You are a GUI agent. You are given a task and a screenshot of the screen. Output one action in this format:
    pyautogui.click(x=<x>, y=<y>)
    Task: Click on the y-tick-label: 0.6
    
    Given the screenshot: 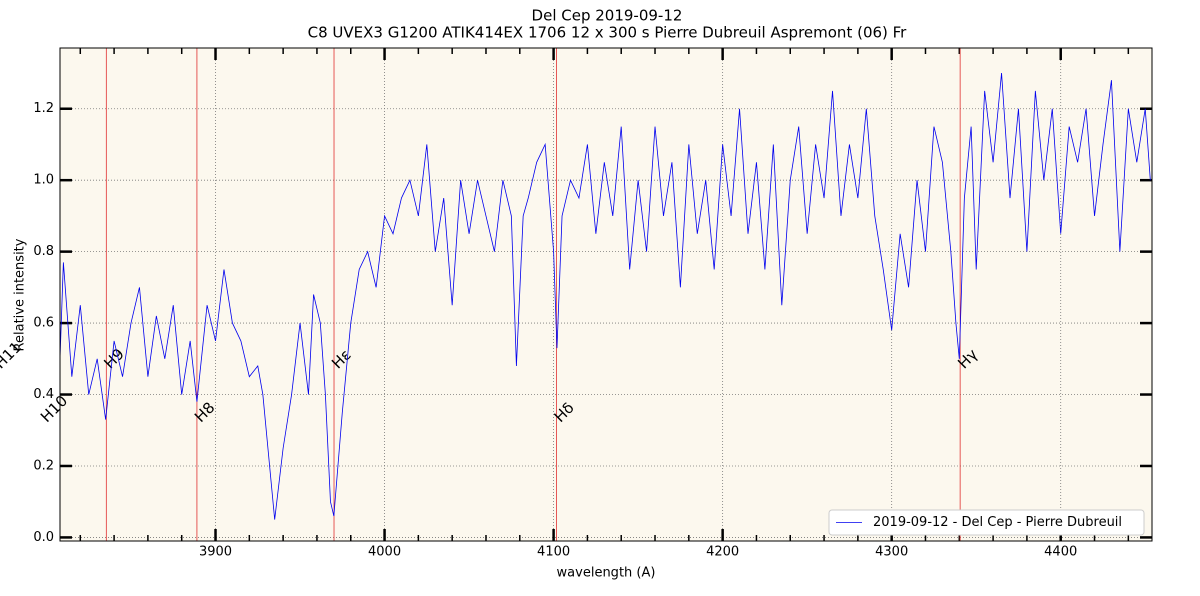 What is the action you would take?
    pyautogui.click(x=43, y=323)
    